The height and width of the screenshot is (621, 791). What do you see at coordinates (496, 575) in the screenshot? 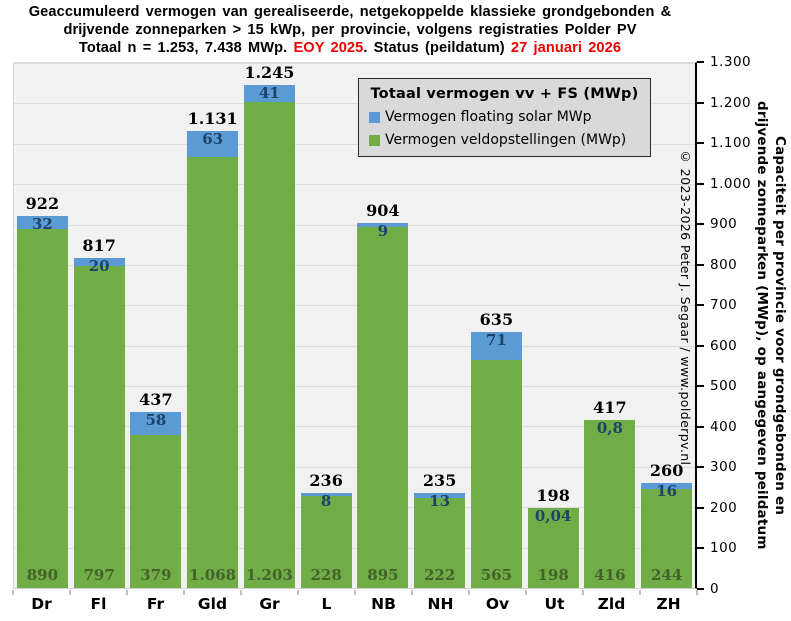
I see `veldopstellingen-value-label: 565` at bounding box center [496, 575].